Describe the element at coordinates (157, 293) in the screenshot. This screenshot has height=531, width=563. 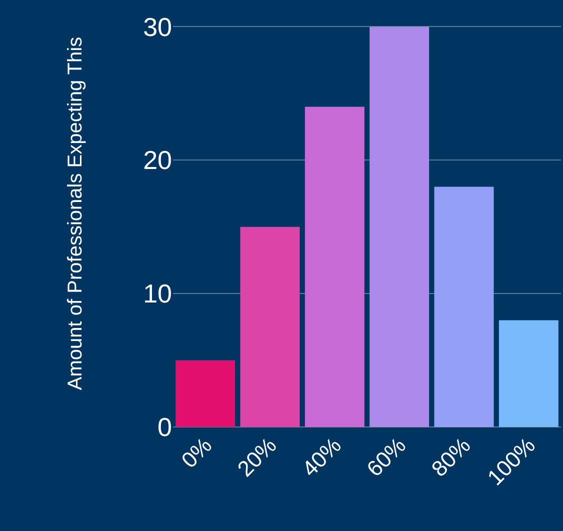
I see `y-tick-label: 10` at that location.